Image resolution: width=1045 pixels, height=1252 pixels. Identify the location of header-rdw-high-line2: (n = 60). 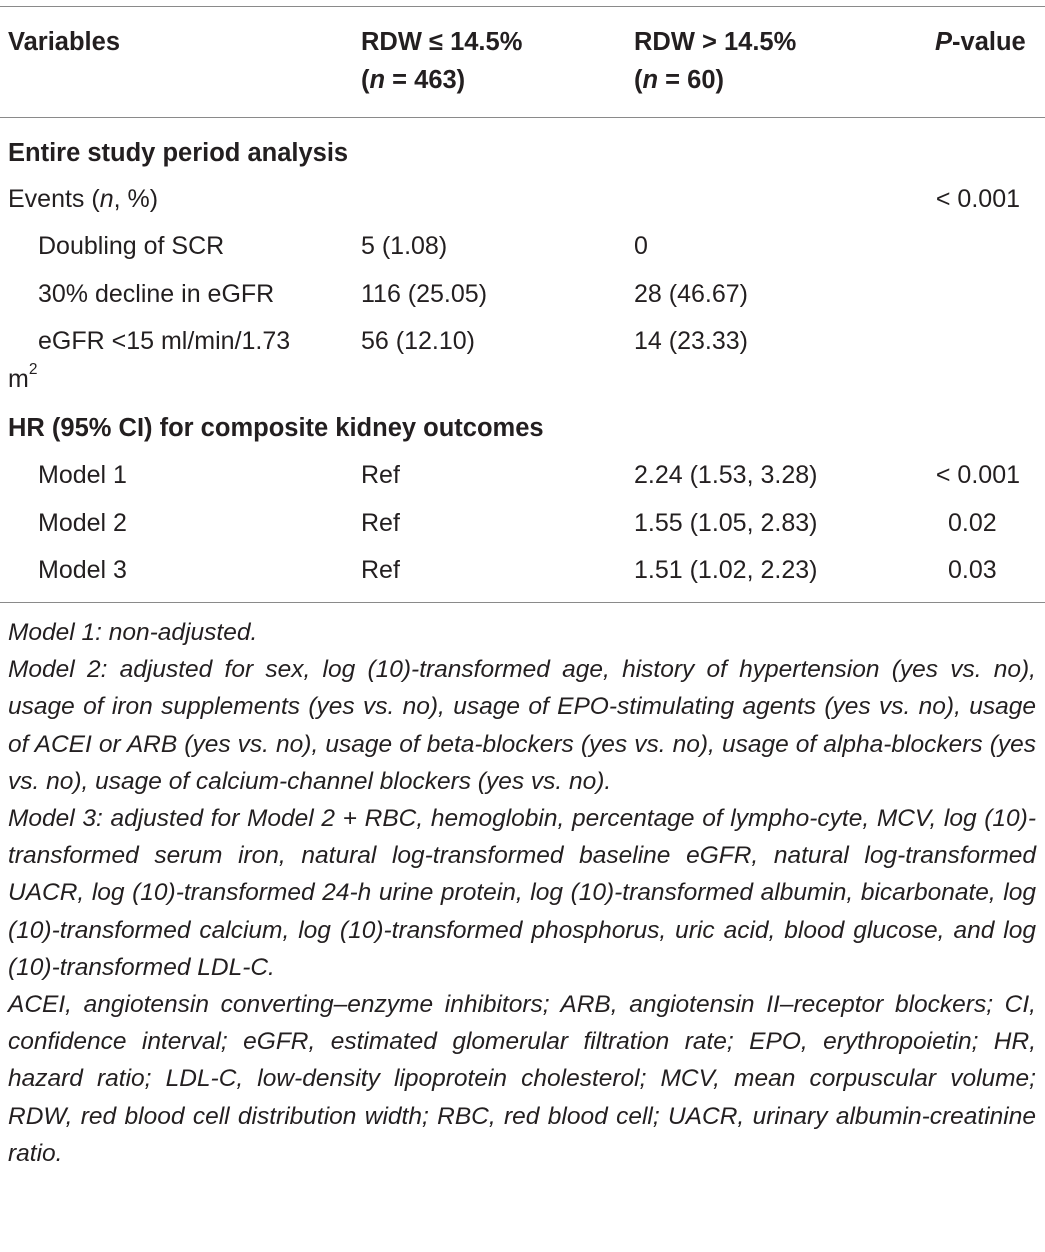
(679, 80).